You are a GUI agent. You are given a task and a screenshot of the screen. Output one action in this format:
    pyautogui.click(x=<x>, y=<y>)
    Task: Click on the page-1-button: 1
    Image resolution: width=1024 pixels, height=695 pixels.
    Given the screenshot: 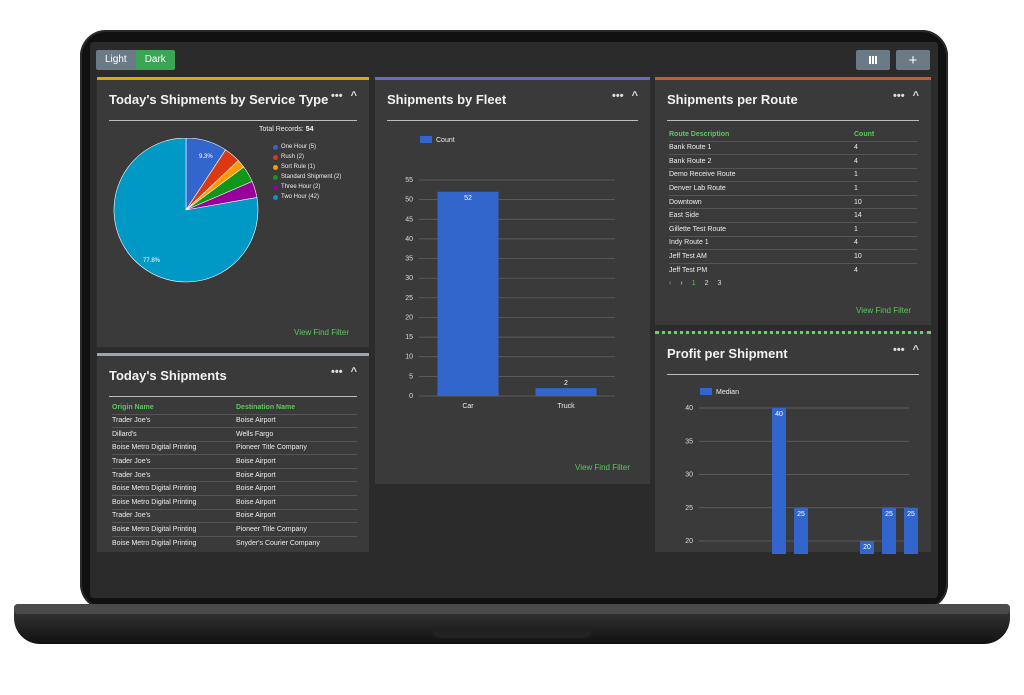 What is the action you would take?
    pyautogui.click(x=693, y=283)
    